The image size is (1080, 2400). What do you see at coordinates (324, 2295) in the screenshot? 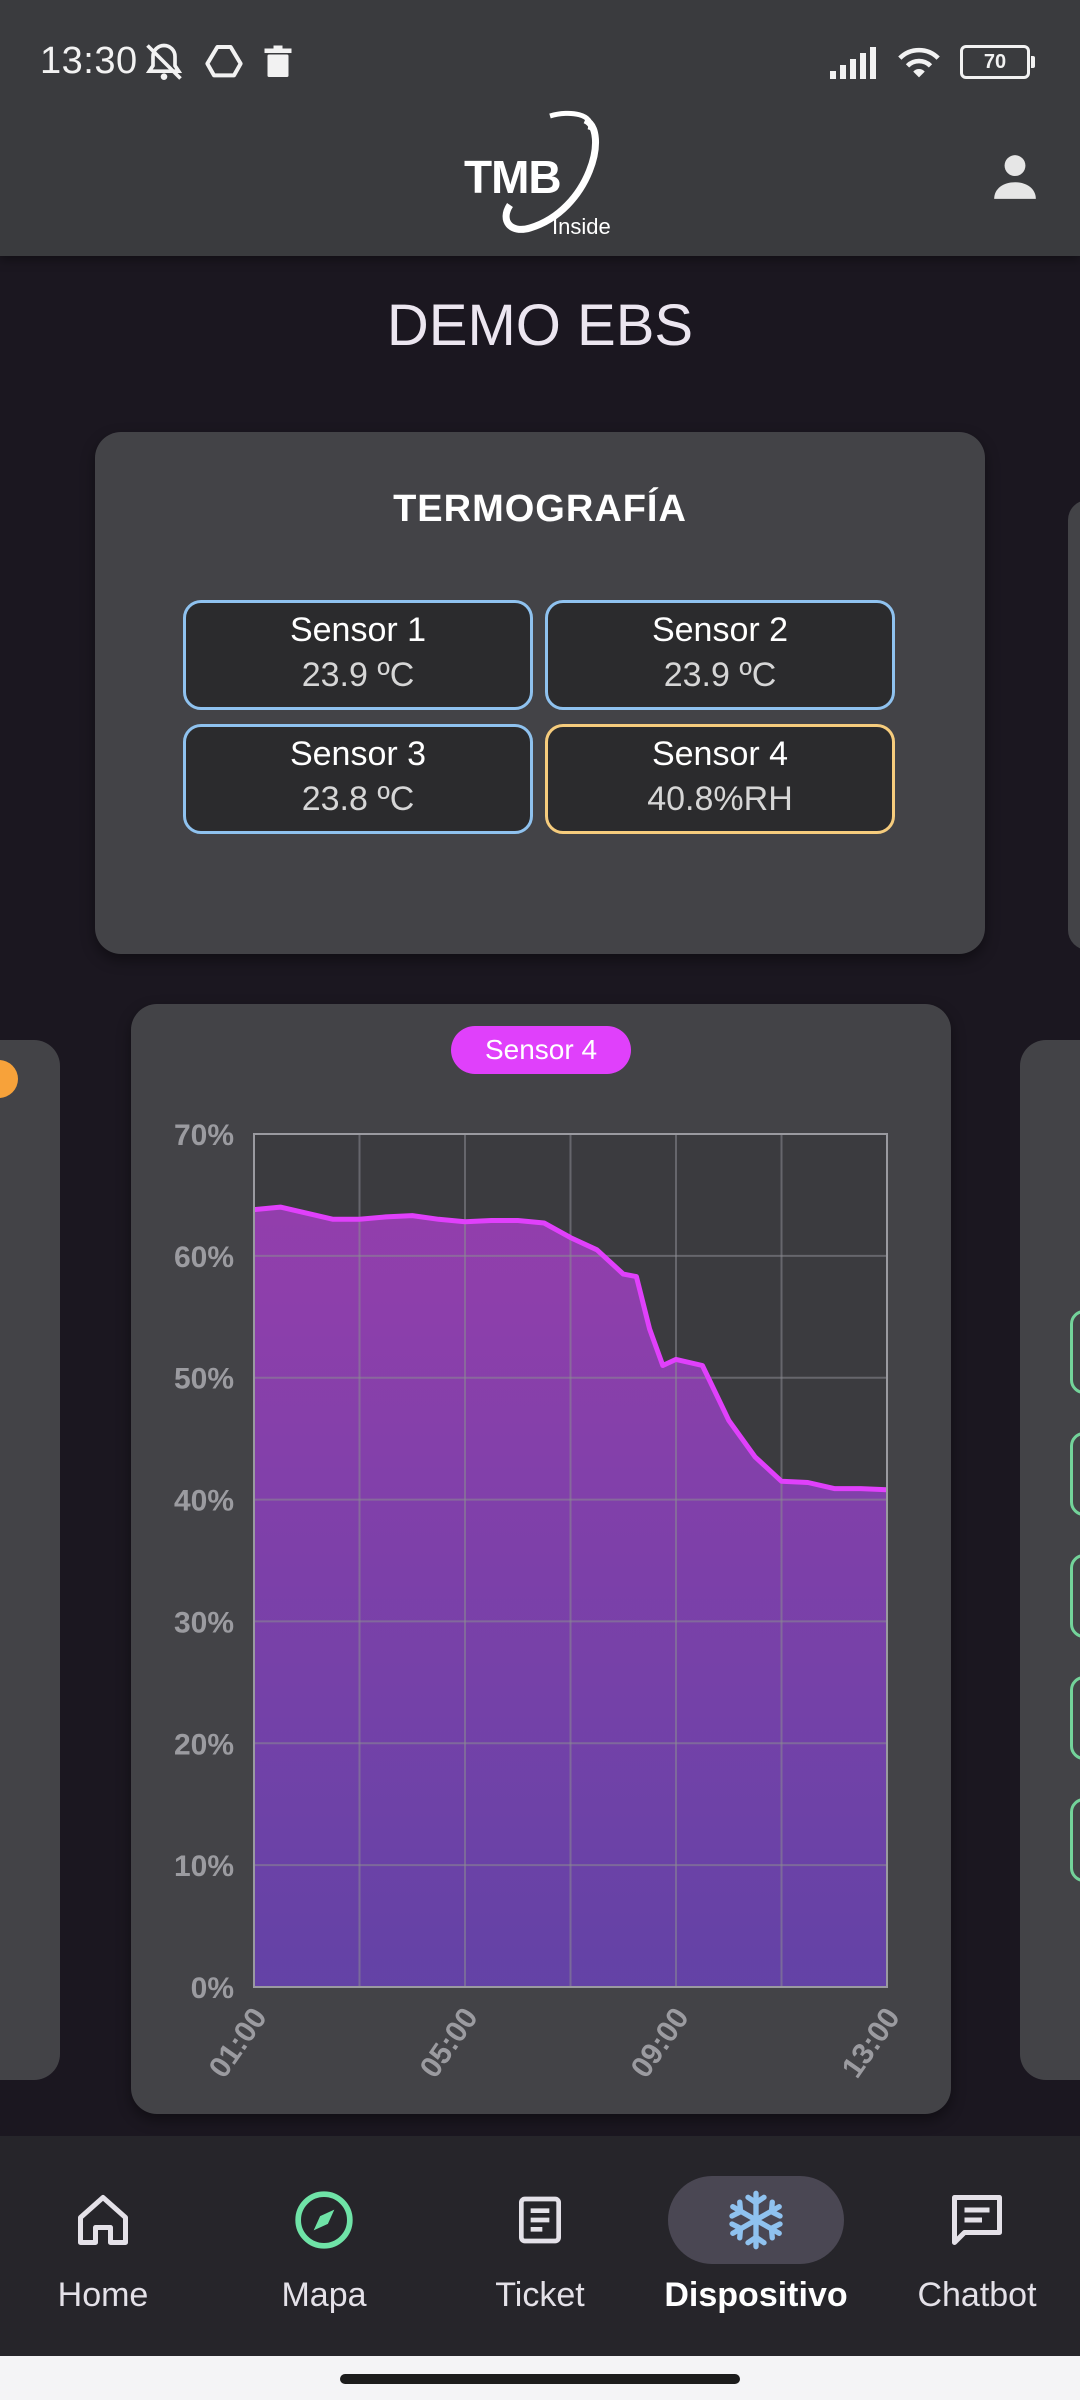
I see `nav-label: Mapa` at bounding box center [324, 2295].